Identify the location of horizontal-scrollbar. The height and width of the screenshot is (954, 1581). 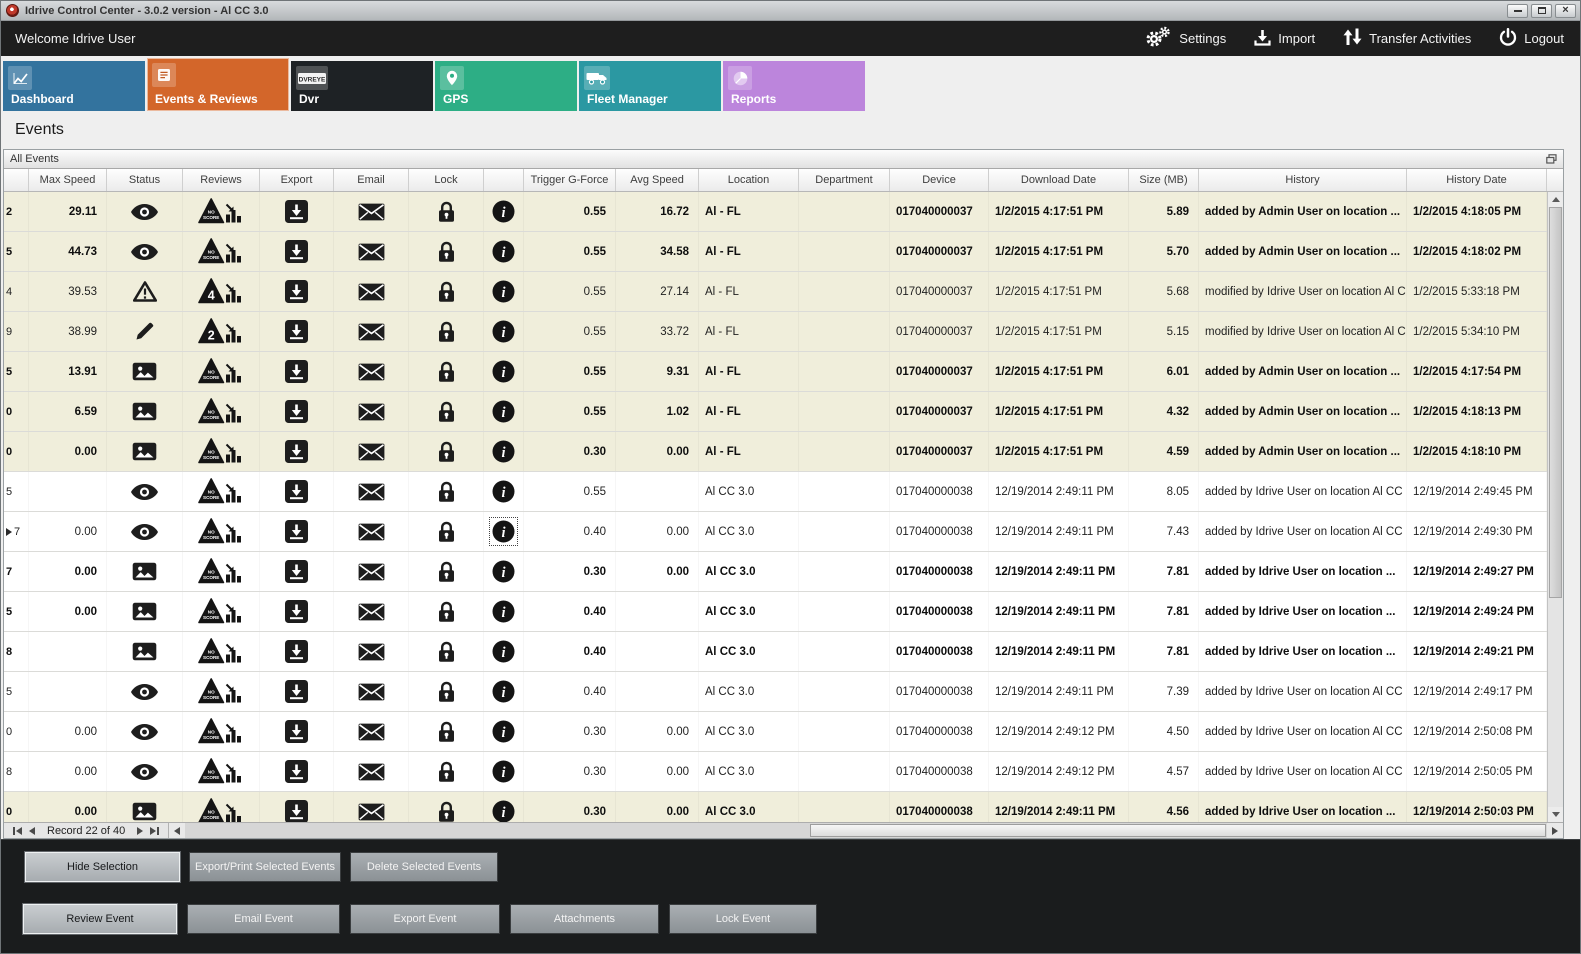
(865, 830).